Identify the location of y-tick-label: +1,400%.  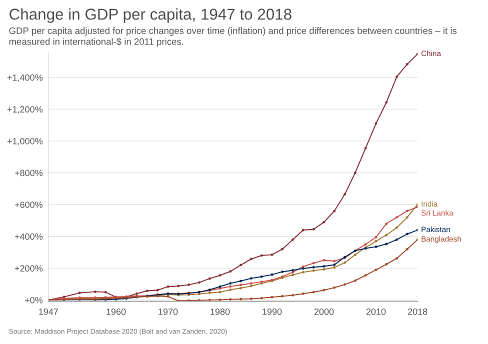
(25, 78).